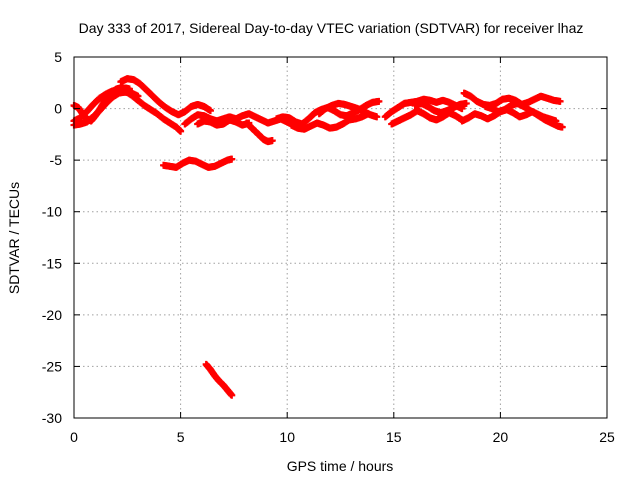 This screenshot has width=640, height=485. I want to click on x-tick-label: 0, so click(74, 437).